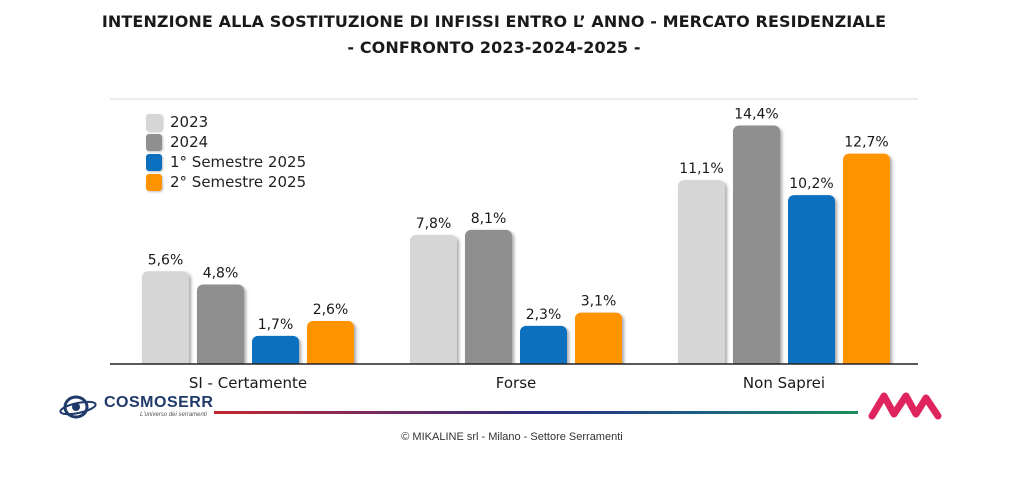  What do you see at coordinates (221, 274) in the screenshot?
I see `data-label: 4,8%` at bounding box center [221, 274].